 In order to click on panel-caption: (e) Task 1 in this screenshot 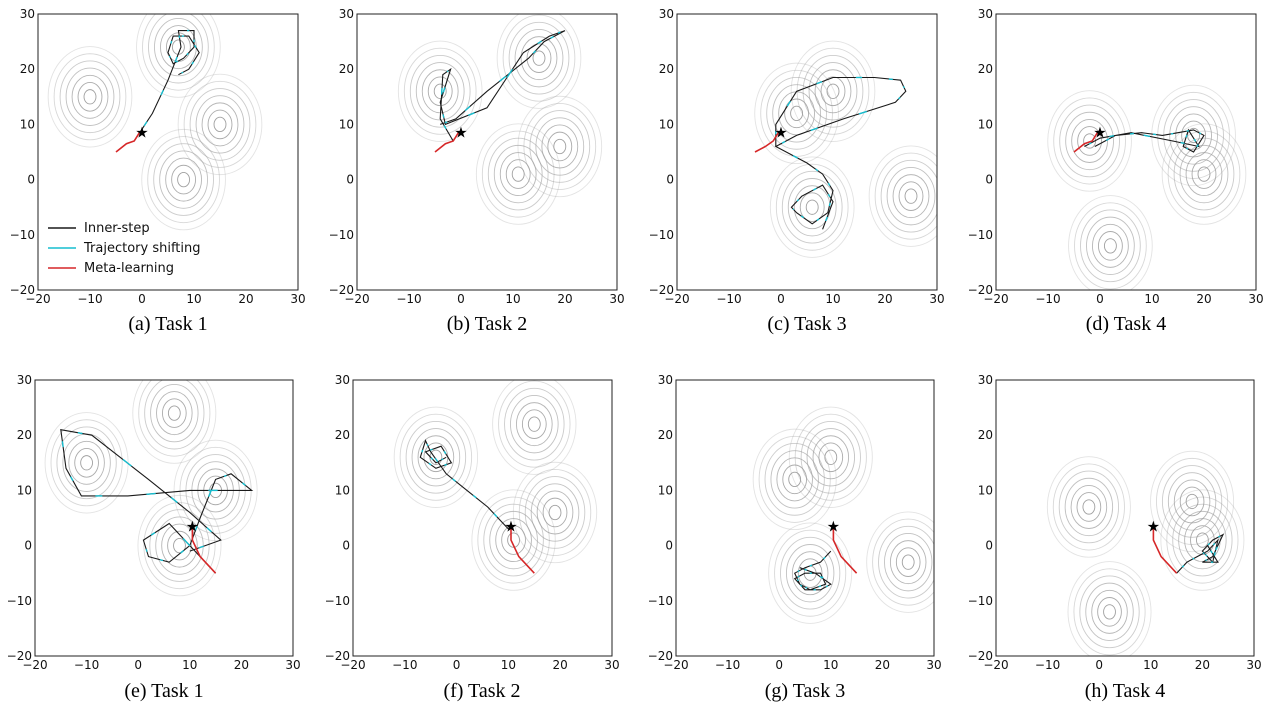, I will do `click(163, 691)`.